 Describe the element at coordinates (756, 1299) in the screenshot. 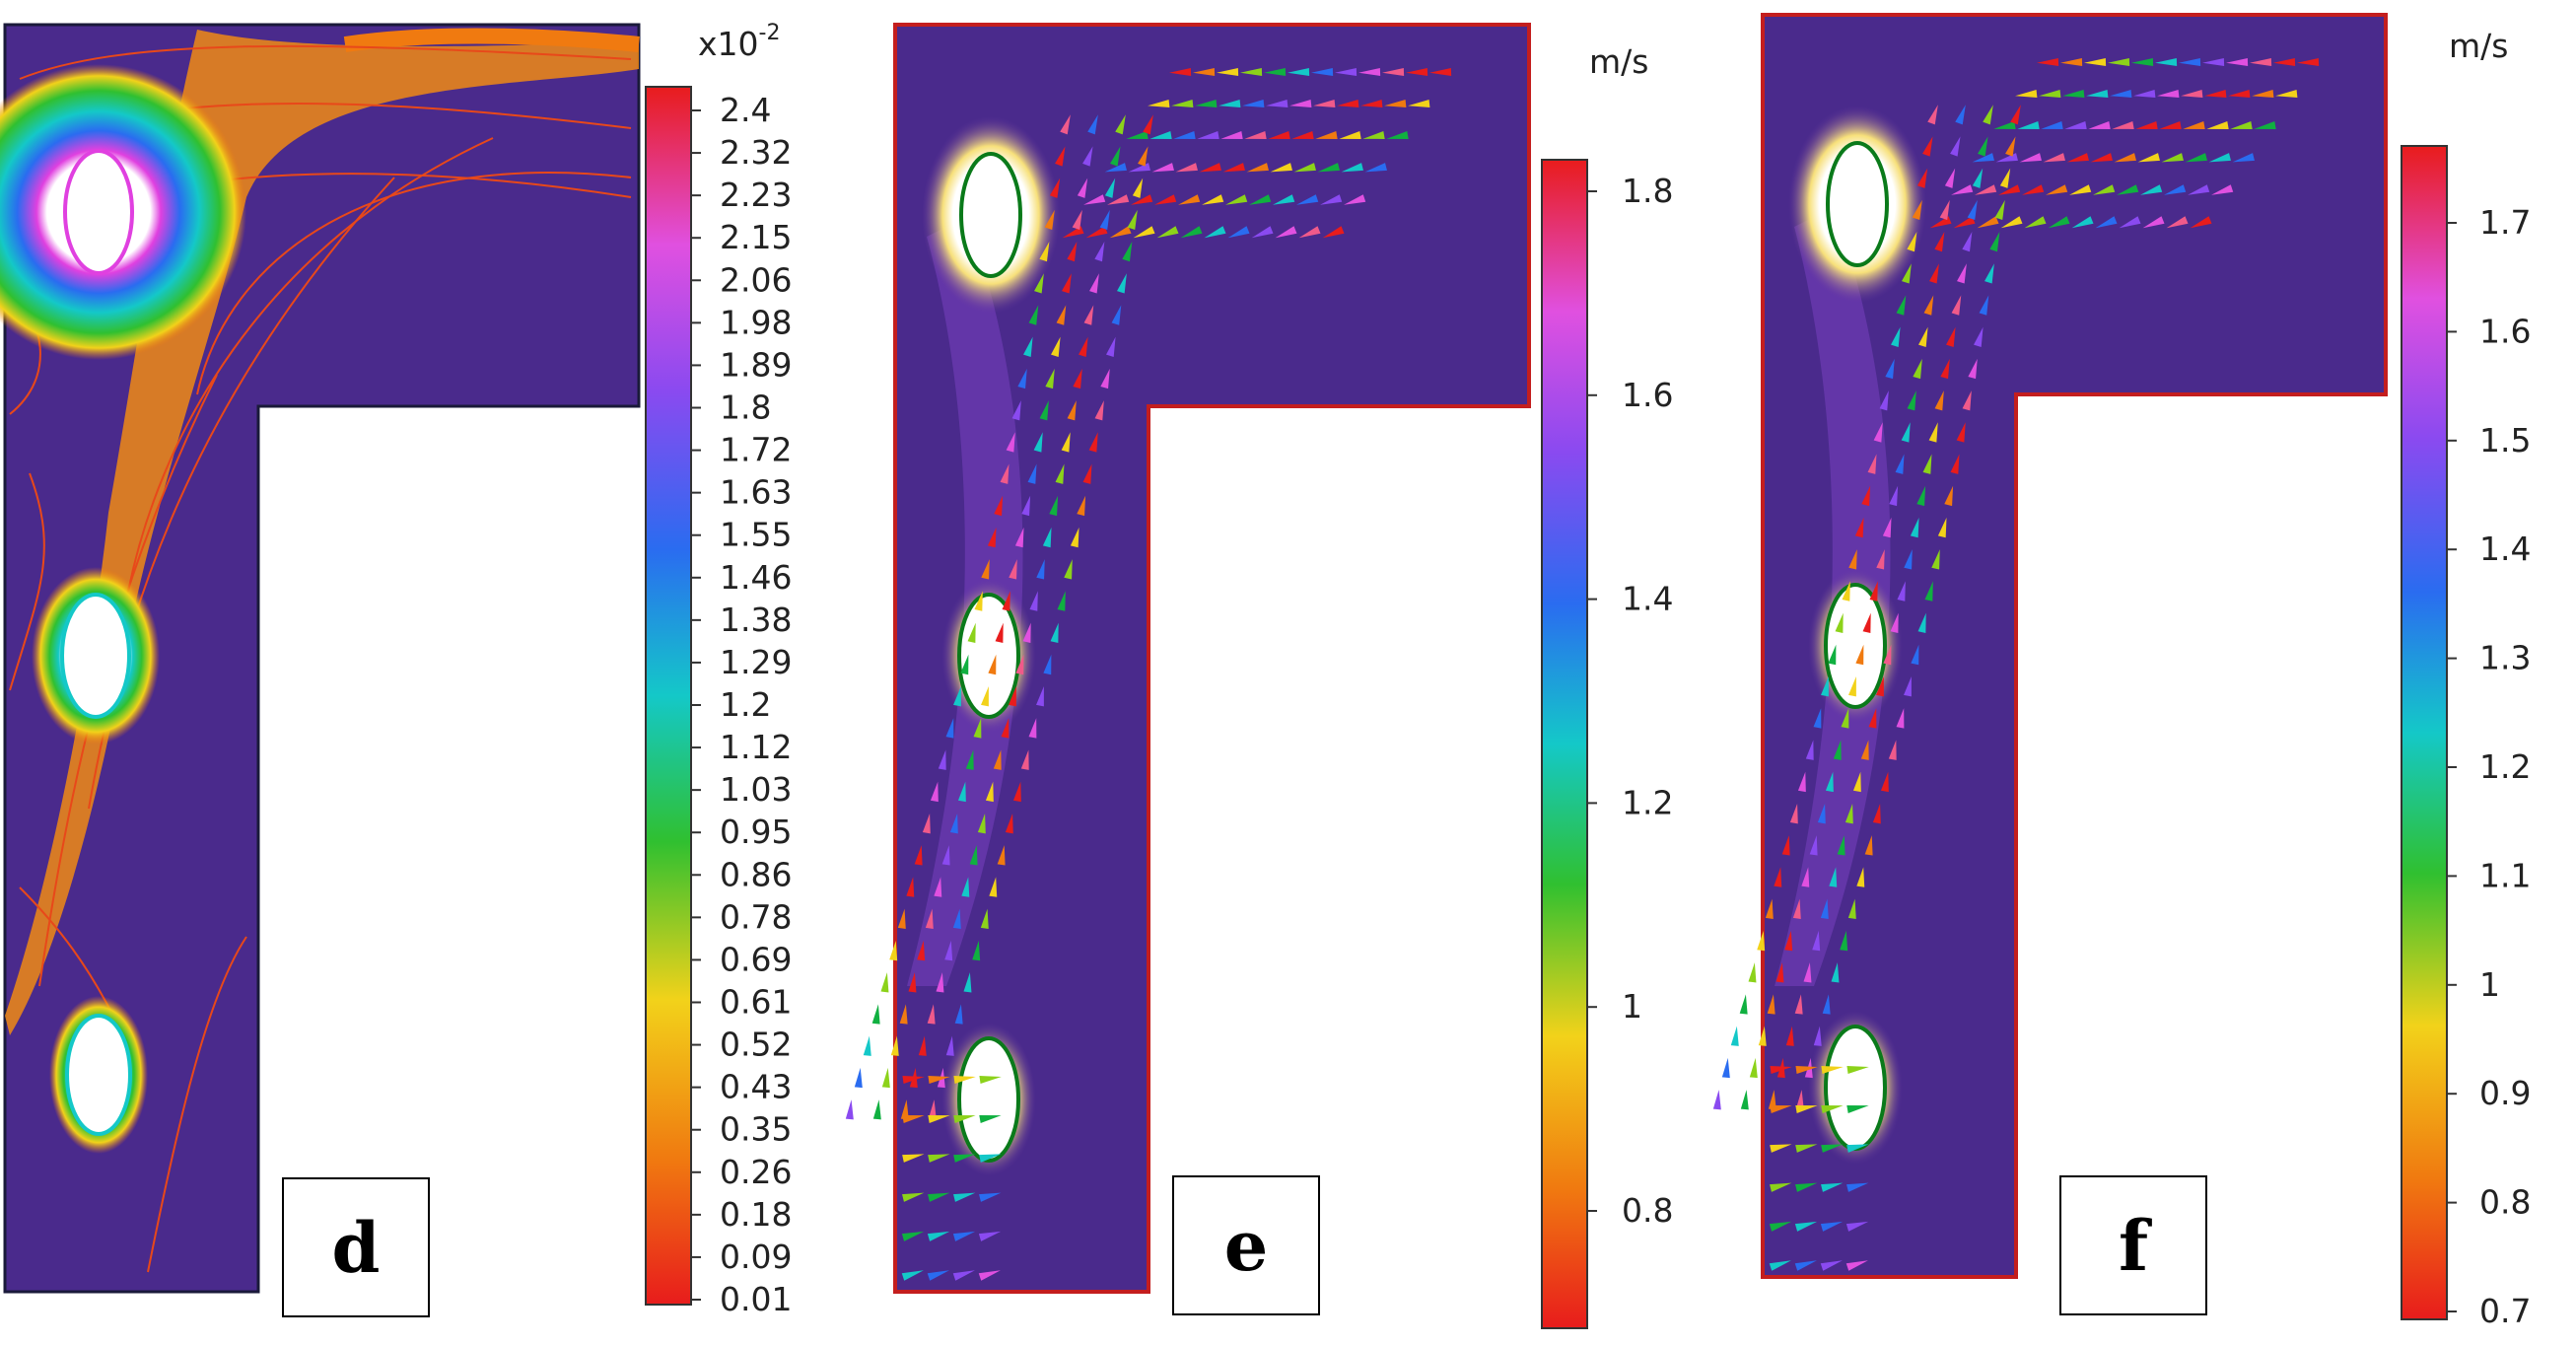

I see `colorbar-tick-label: 0.01` at that location.